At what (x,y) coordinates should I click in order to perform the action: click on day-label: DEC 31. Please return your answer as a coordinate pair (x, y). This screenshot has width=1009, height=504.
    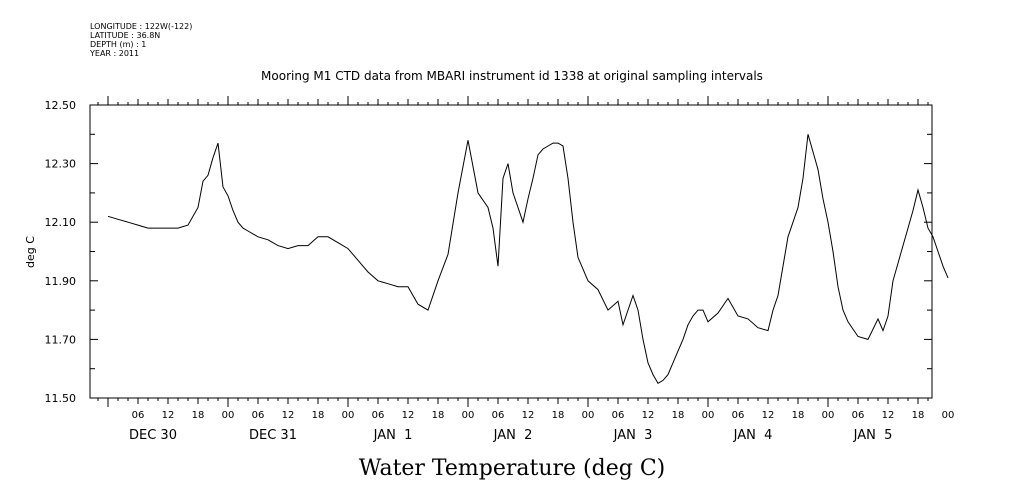
    Looking at the image, I should click on (273, 435).